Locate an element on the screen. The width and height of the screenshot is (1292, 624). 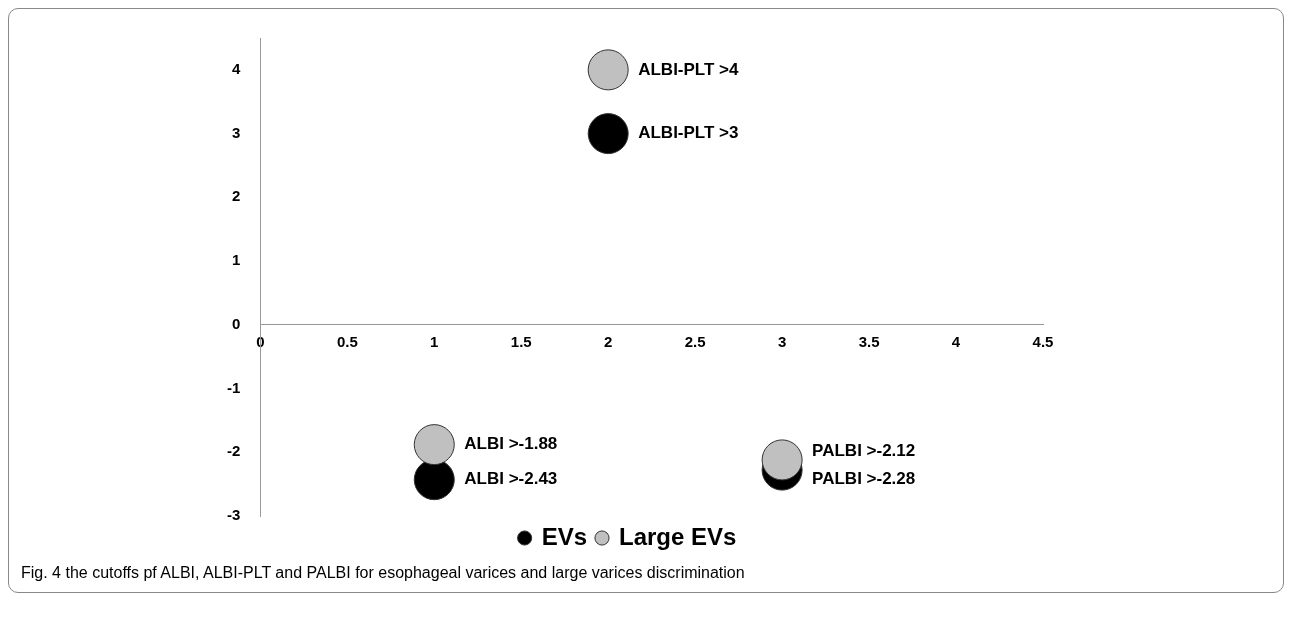
x-tick-label: 2 is located at coordinates (608, 341).